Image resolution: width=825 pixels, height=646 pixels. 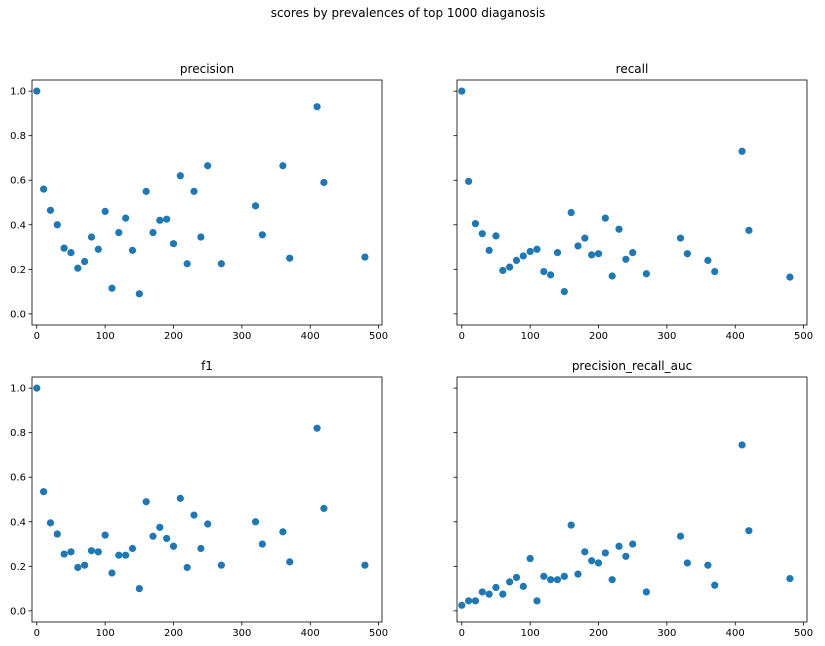 I want to click on y-tick-label: 0.8, so click(x=18, y=136).